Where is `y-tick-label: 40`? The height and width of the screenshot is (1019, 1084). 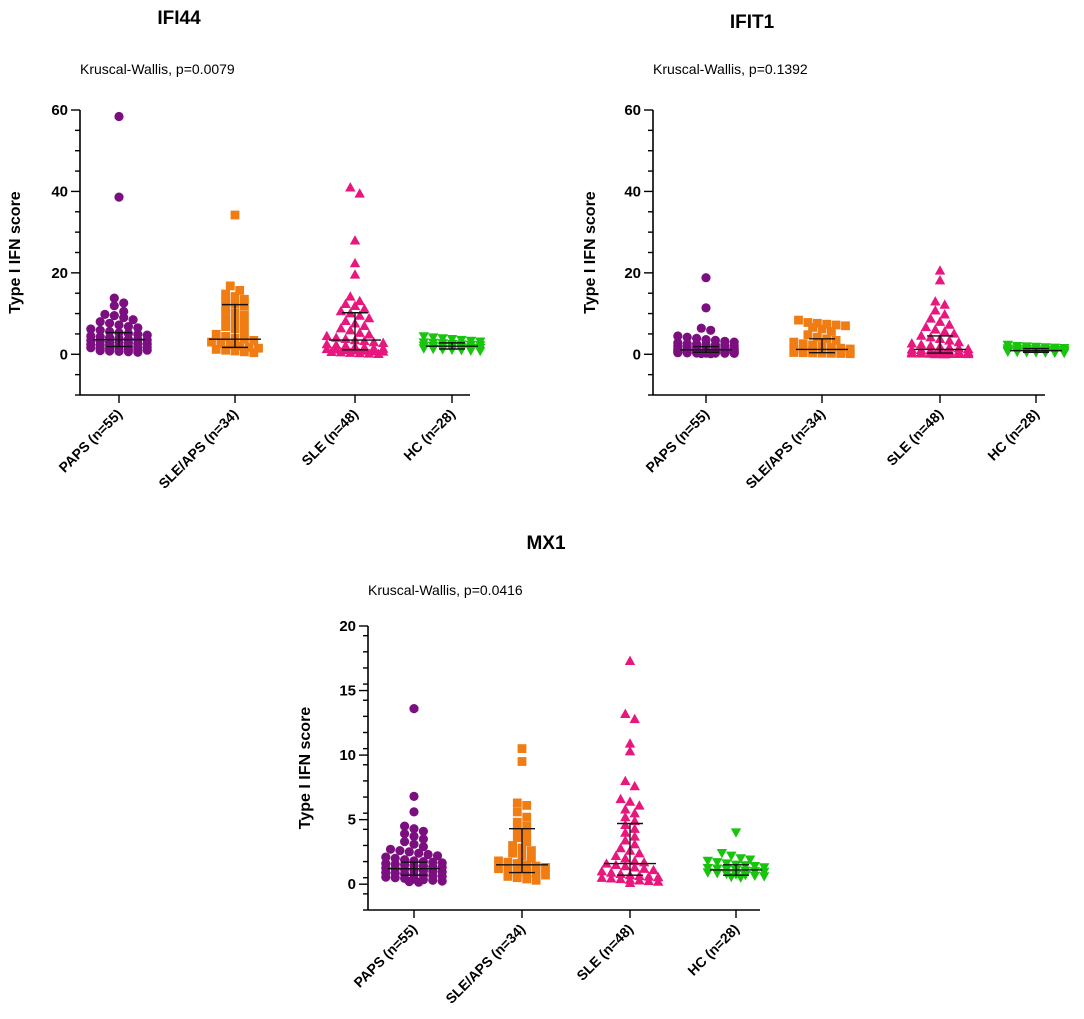
y-tick-label: 40 is located at coordinates (632, 191).